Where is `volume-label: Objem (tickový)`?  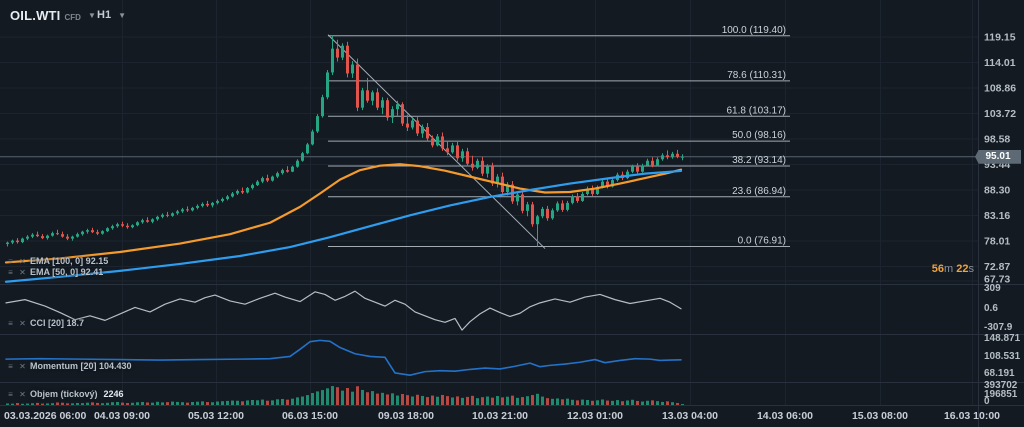 volume-label: Objem (tickový) is located at coordinates (64, 394).